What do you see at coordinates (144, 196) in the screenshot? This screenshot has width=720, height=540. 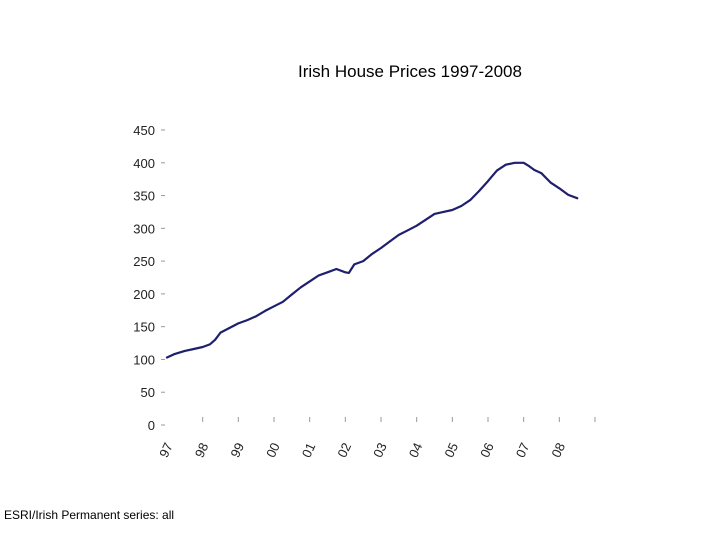 I see `y-tick-label: 350` at bounding box center [144, 196].